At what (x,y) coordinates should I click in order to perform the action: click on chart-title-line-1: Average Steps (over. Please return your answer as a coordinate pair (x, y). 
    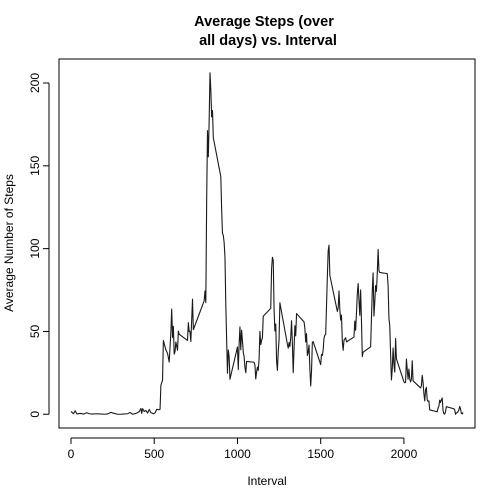
    Looking at the image, I should click on (264, 22).